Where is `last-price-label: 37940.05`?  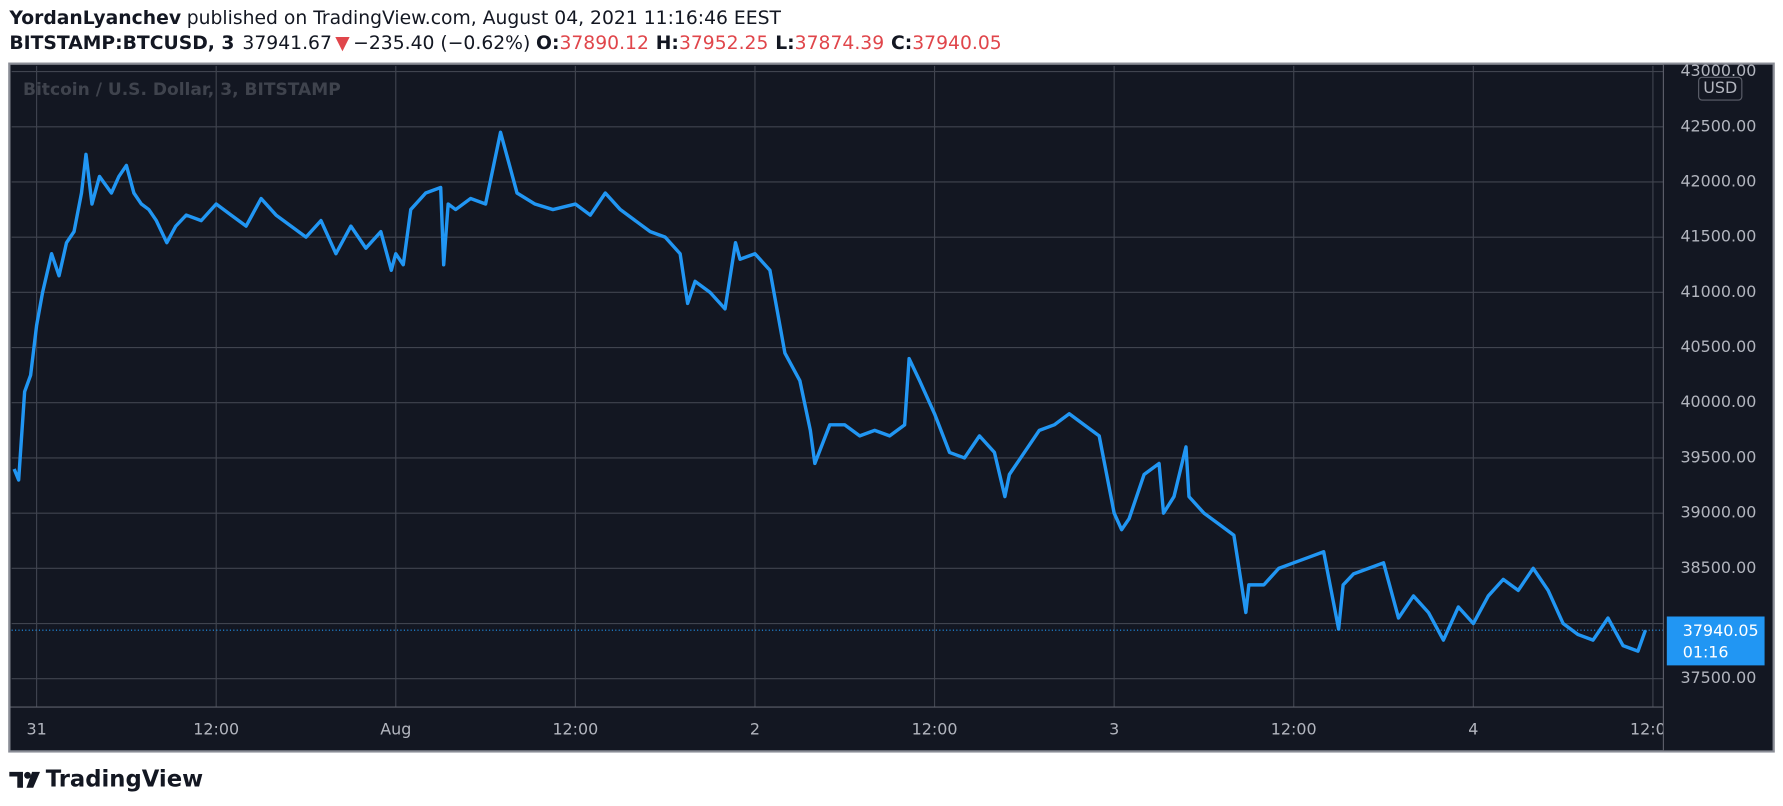 last-price-label: 37940.05 is located at coordinates (1721, 630).